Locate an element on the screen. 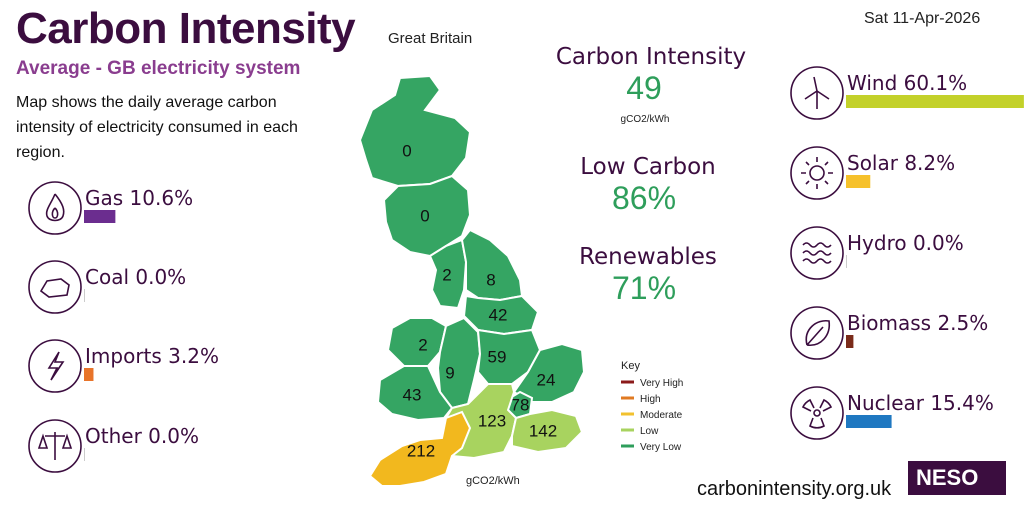  key-title: Key is located at coordinates (630, 366).